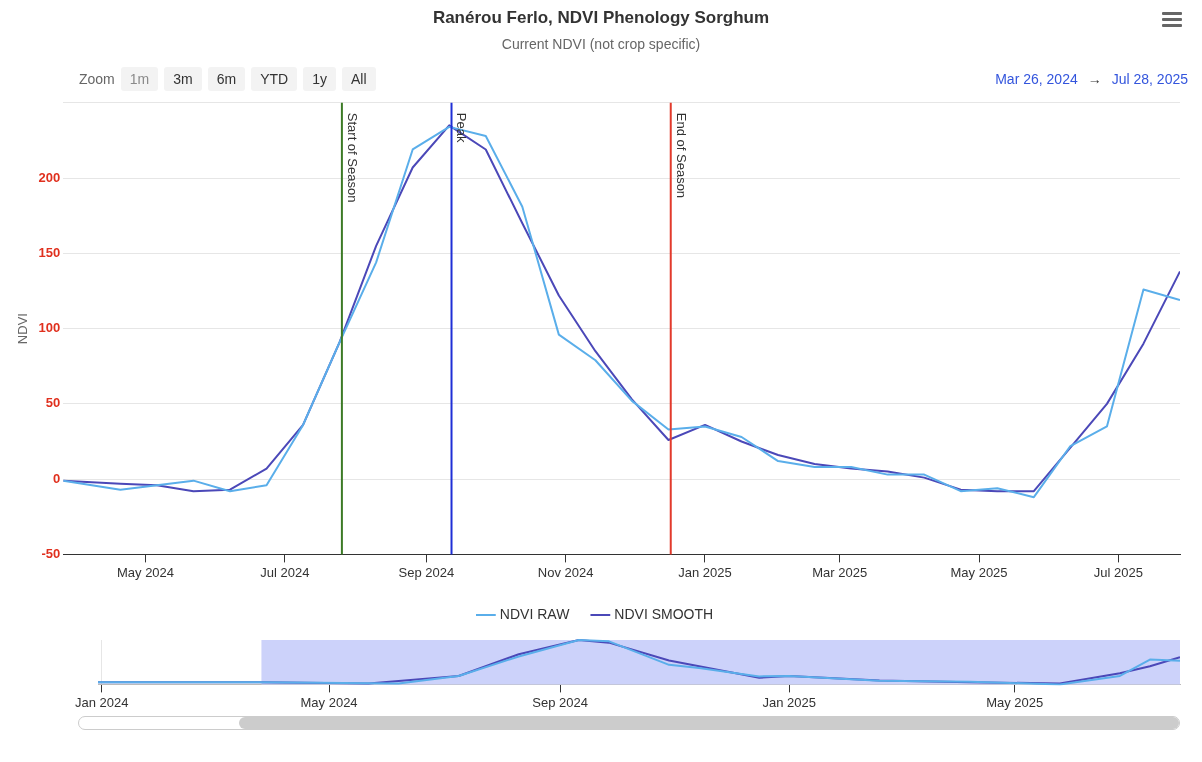 The image size is (1202, 762). What do you see at coordinates (57, 478) in the screenshot?
I see `y-tick-label: 0` at bounding box center [57, 478].